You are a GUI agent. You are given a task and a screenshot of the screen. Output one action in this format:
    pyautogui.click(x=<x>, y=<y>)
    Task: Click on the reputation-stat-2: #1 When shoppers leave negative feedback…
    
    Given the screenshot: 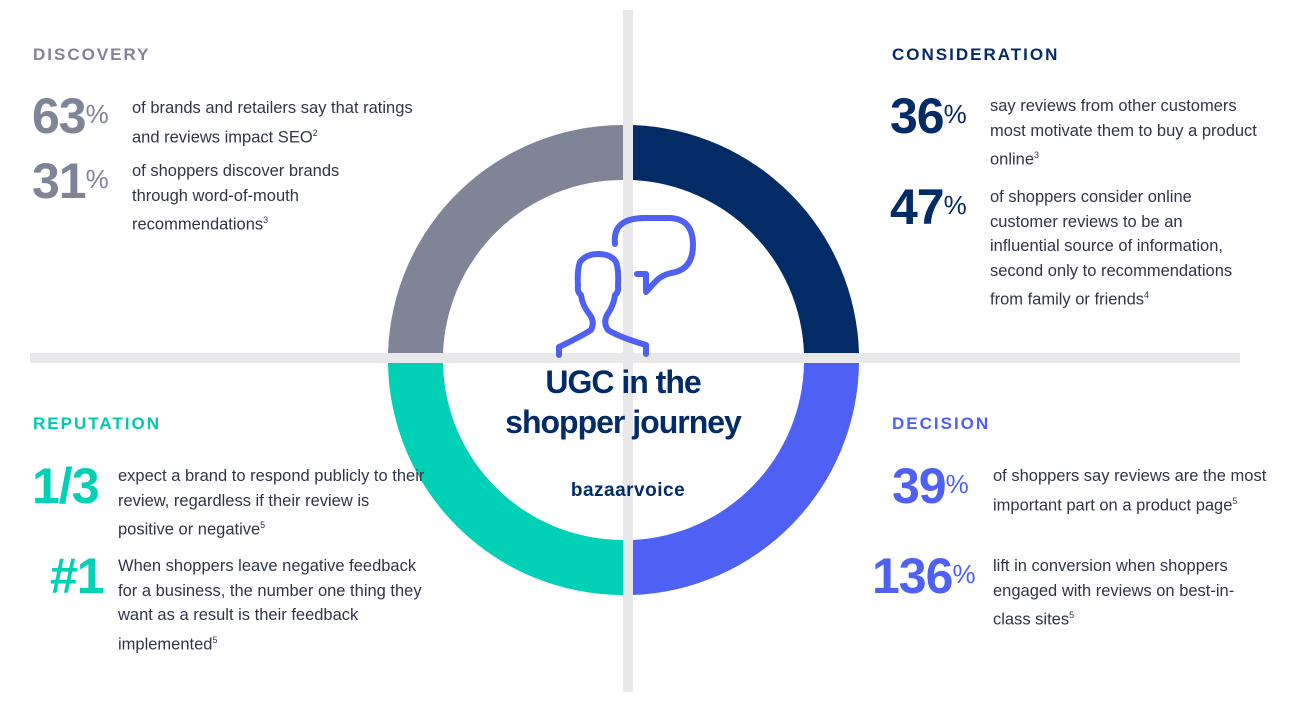 What is the action you would take?
    pyautogui.click(x=236, y=604)
    